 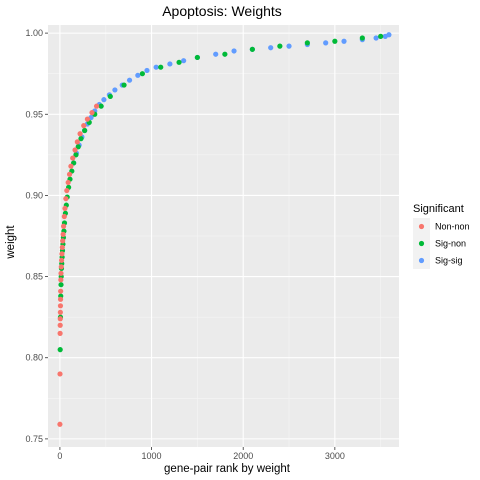 What do you see at coordinates (243, 456) in the screenshot?
I see `x-tick-label: 2000` at bounding box center [243, 456].